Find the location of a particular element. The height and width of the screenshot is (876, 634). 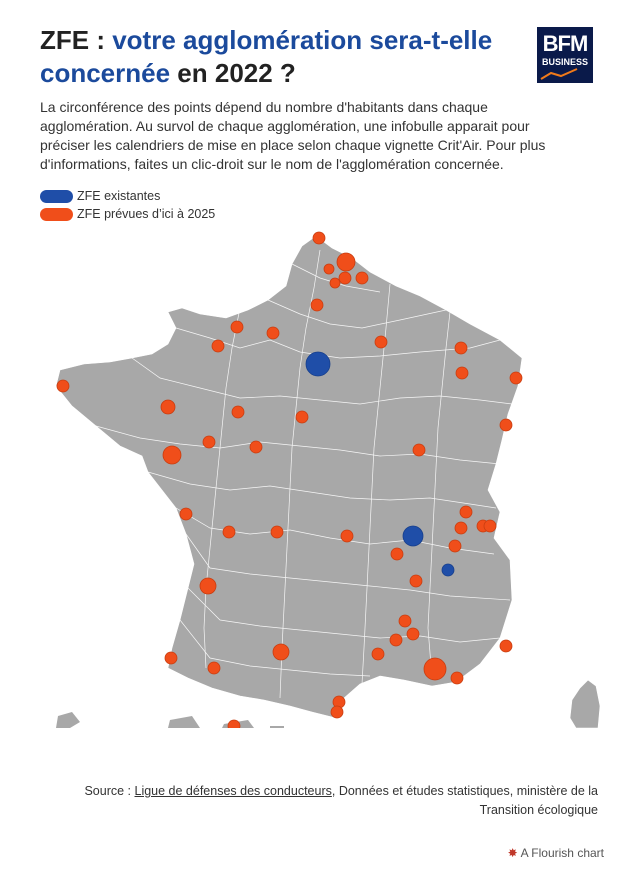

guadeloupe-shape is located at coordinates (68, 720).